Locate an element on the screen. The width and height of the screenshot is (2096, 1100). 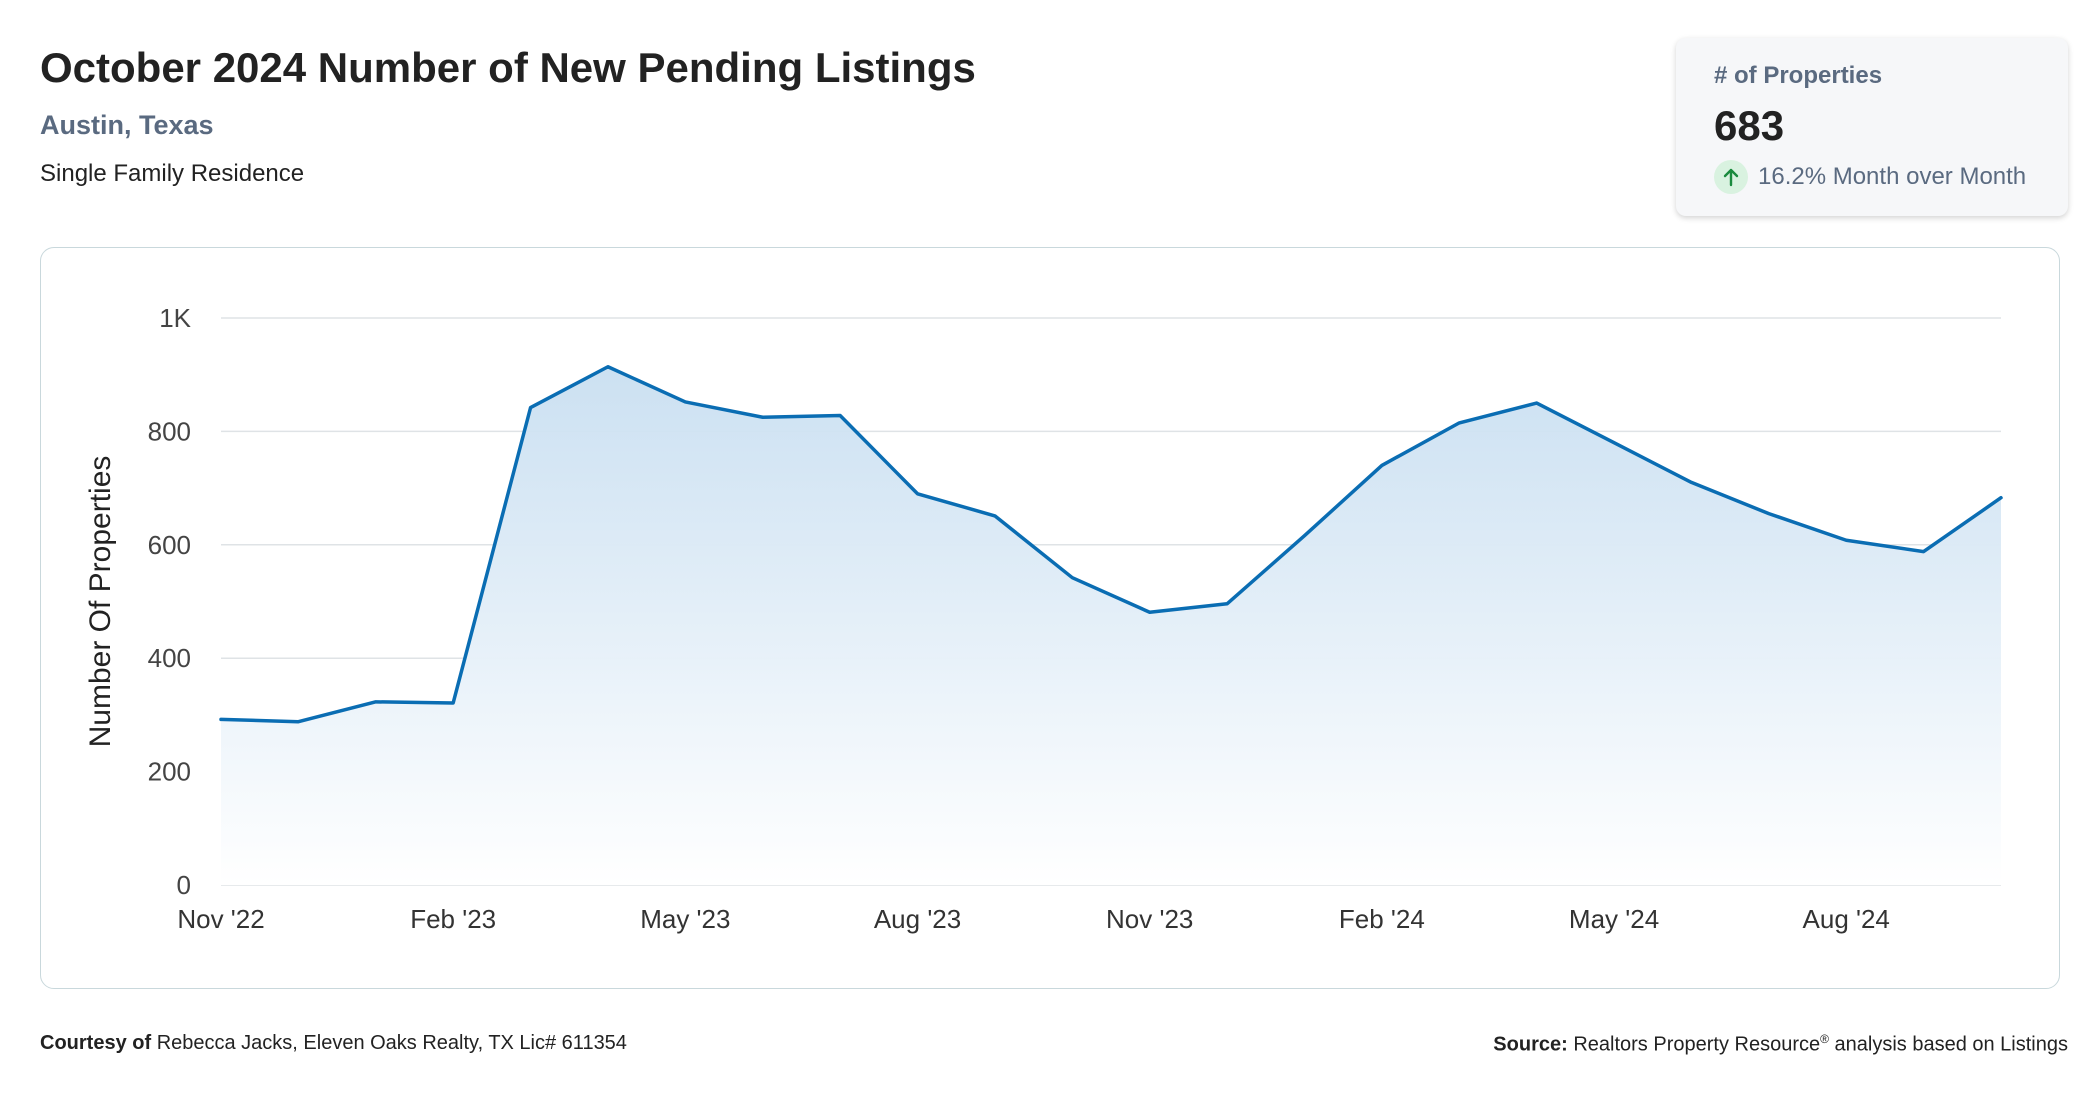
y-tick-label: 200 is located at coordinates (169, 772).